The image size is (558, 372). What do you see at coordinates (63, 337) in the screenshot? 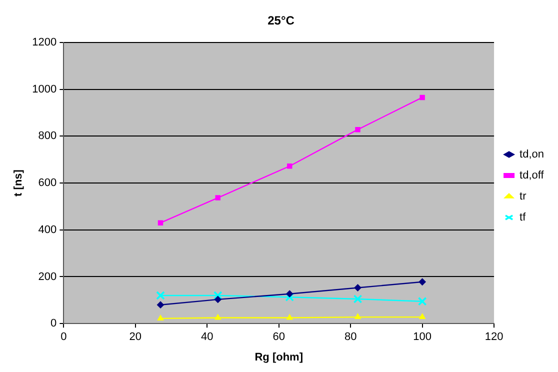
I see `x-tick-label: 0` at bounding box center [63, 337].